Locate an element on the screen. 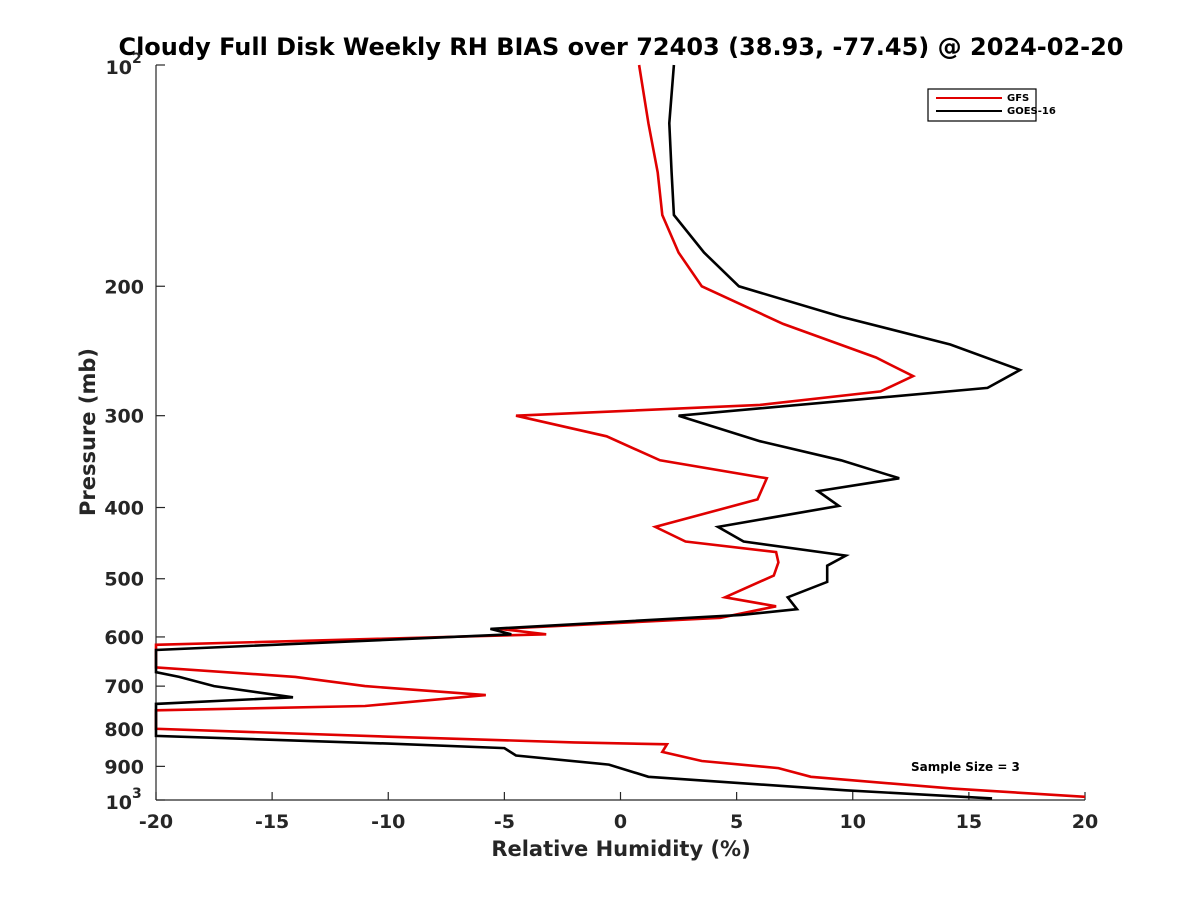 The image size is (1200, 900). x-tick-label: 5 is located at coordinates (736, 822).